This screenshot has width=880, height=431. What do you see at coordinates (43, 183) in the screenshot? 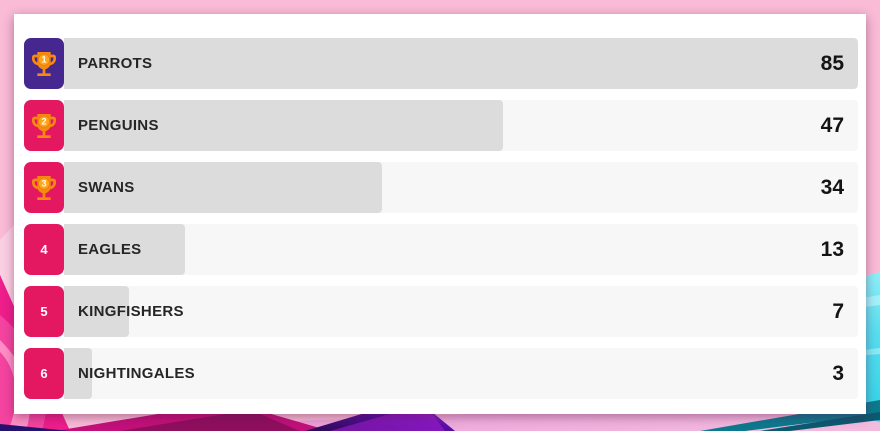
I see `rank-number: 3` at bounding box center [43, 183].